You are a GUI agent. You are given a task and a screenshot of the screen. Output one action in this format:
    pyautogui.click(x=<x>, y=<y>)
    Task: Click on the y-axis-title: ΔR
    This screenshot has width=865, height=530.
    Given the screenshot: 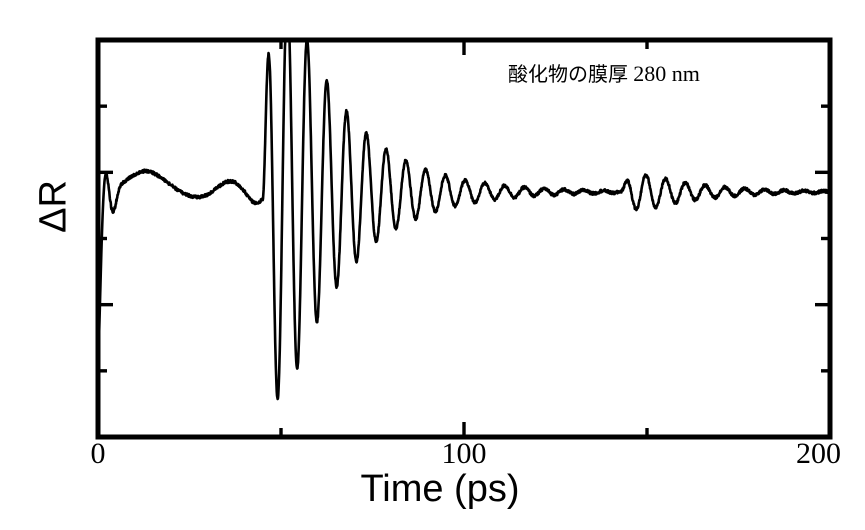 What is the action you would take?
    pyautogui.click(x=53, y=206)
    